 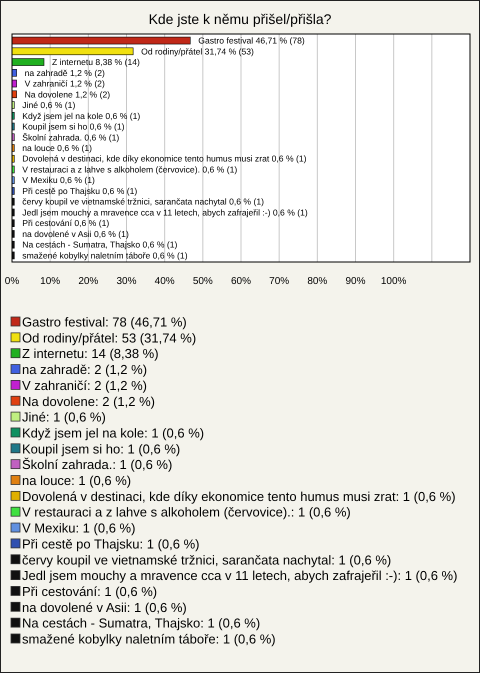 I want to click on x-tick-label: 10%, so click(x=50, y=281).